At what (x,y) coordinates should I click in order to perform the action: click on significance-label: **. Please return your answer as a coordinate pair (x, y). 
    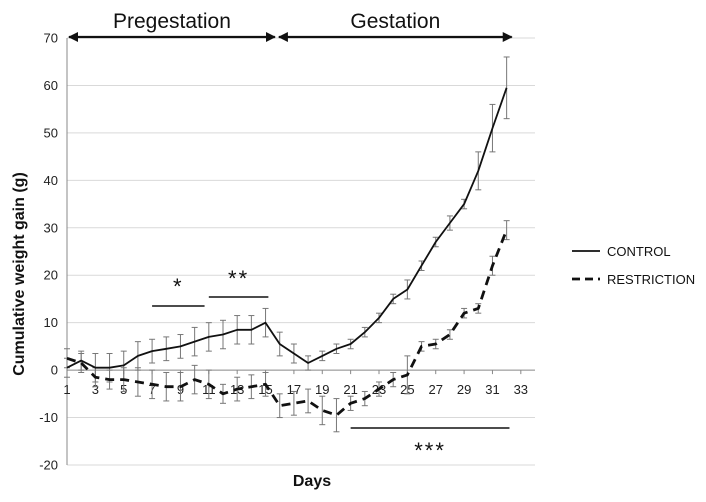
    Looking at the image, I should click on (238, 278).